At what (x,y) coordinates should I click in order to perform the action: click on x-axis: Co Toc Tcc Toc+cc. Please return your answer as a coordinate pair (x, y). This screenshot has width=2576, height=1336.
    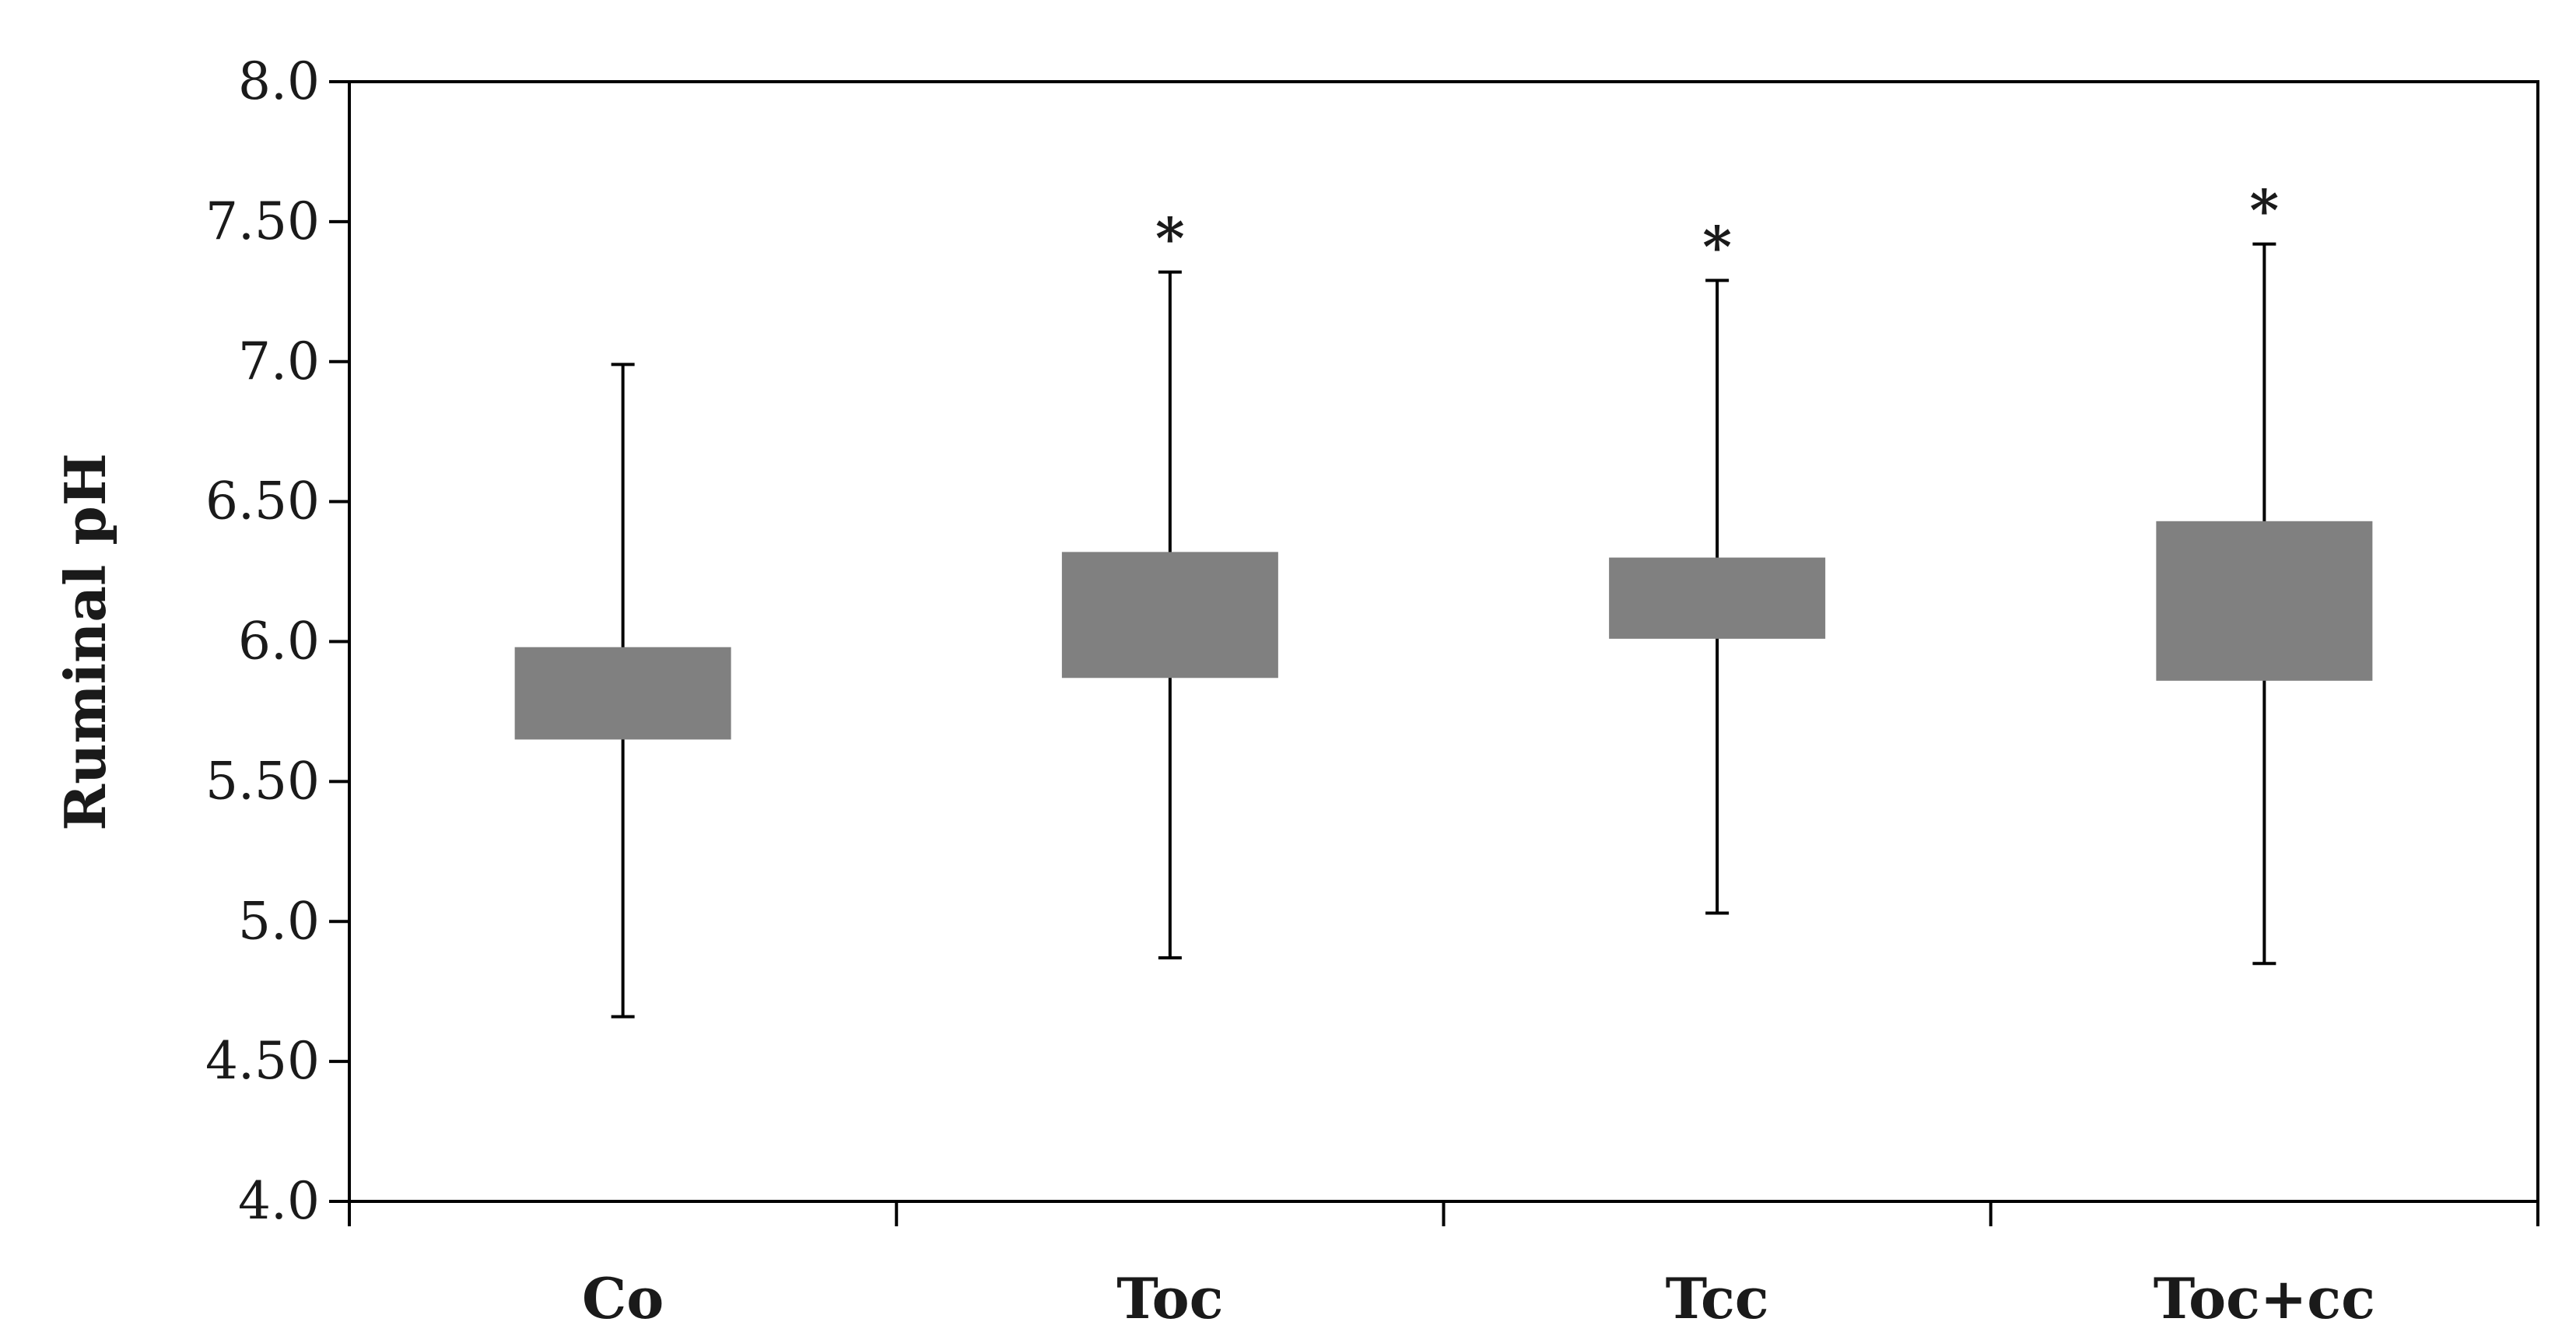
    Looking at the image, I should click on (1443, 1266).